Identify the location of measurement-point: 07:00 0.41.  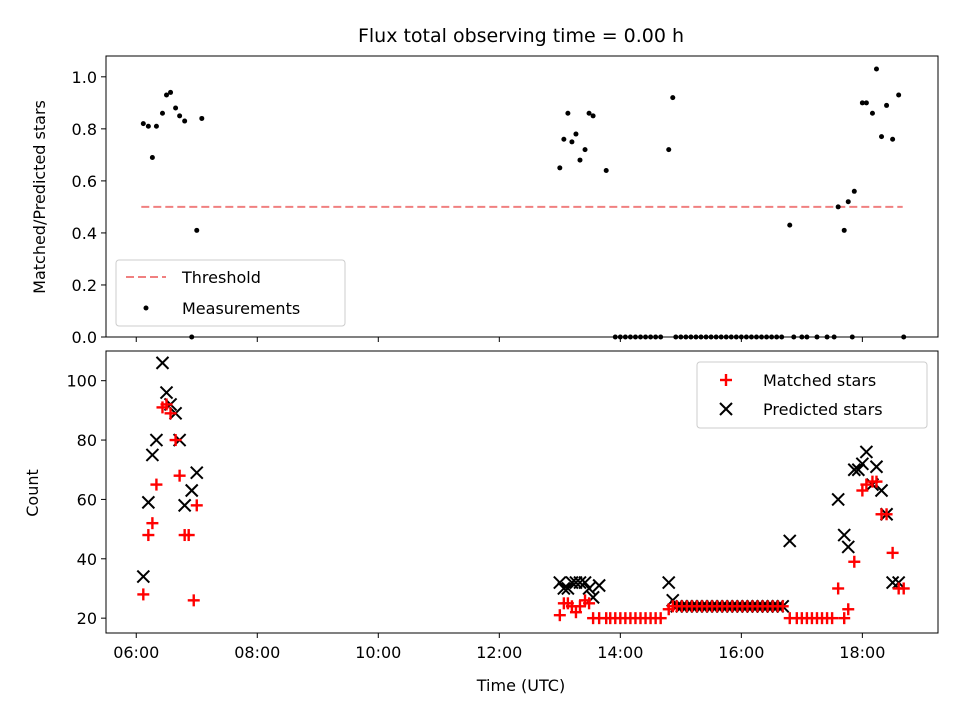
(197, 230).